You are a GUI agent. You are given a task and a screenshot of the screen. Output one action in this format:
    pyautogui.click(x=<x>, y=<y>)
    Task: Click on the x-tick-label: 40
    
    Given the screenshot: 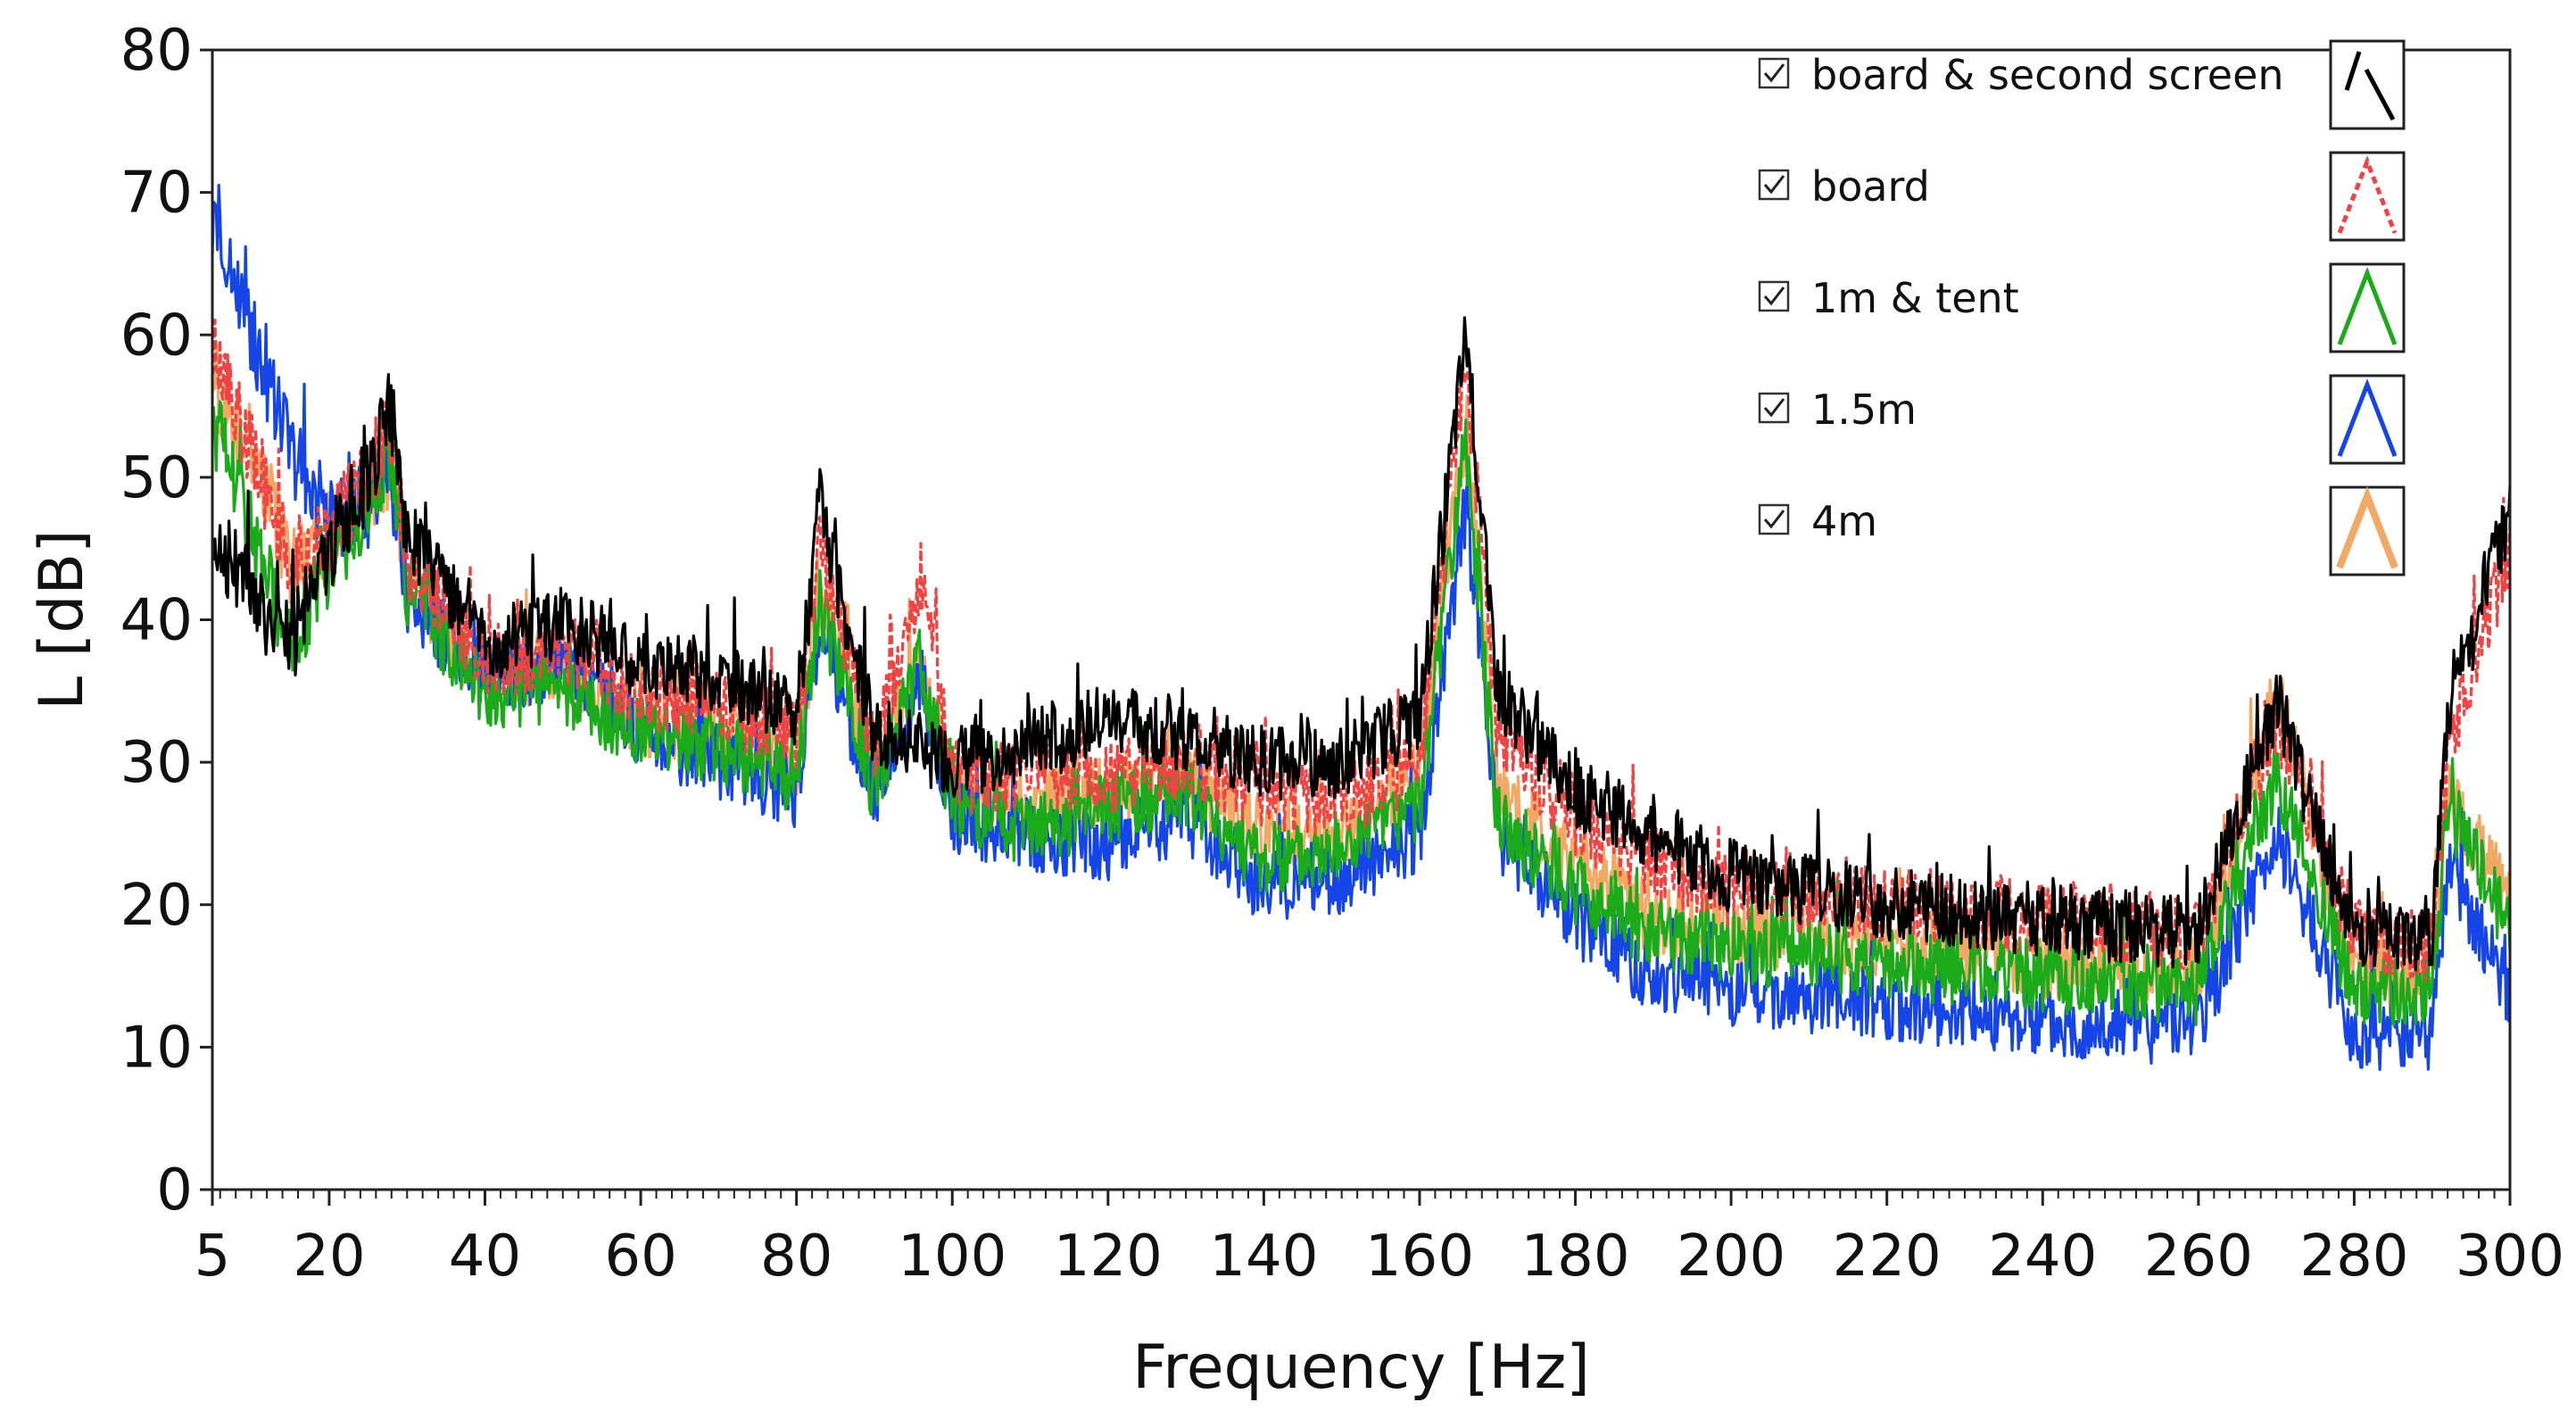 What is the action you would take?
    pyautogui.click(x=485, y=1257)
    